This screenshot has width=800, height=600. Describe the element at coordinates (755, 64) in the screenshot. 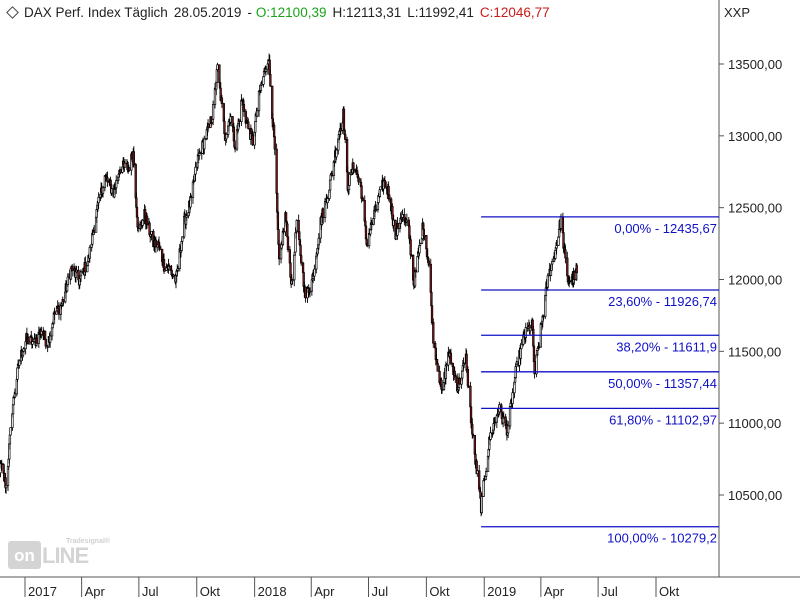

I see `y-tick-label: 13500,00` at that location.